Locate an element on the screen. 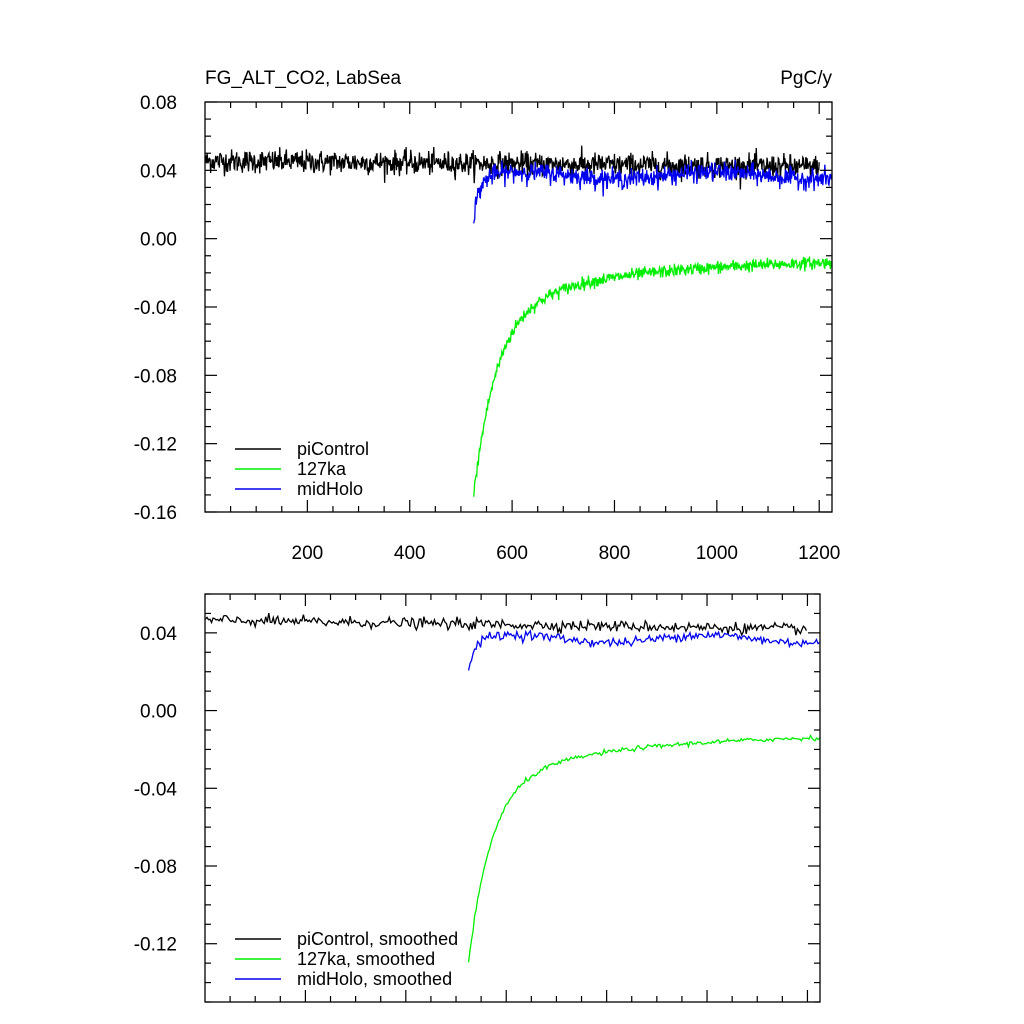  units-label: PgC/y is located at coordinates (806, 78).